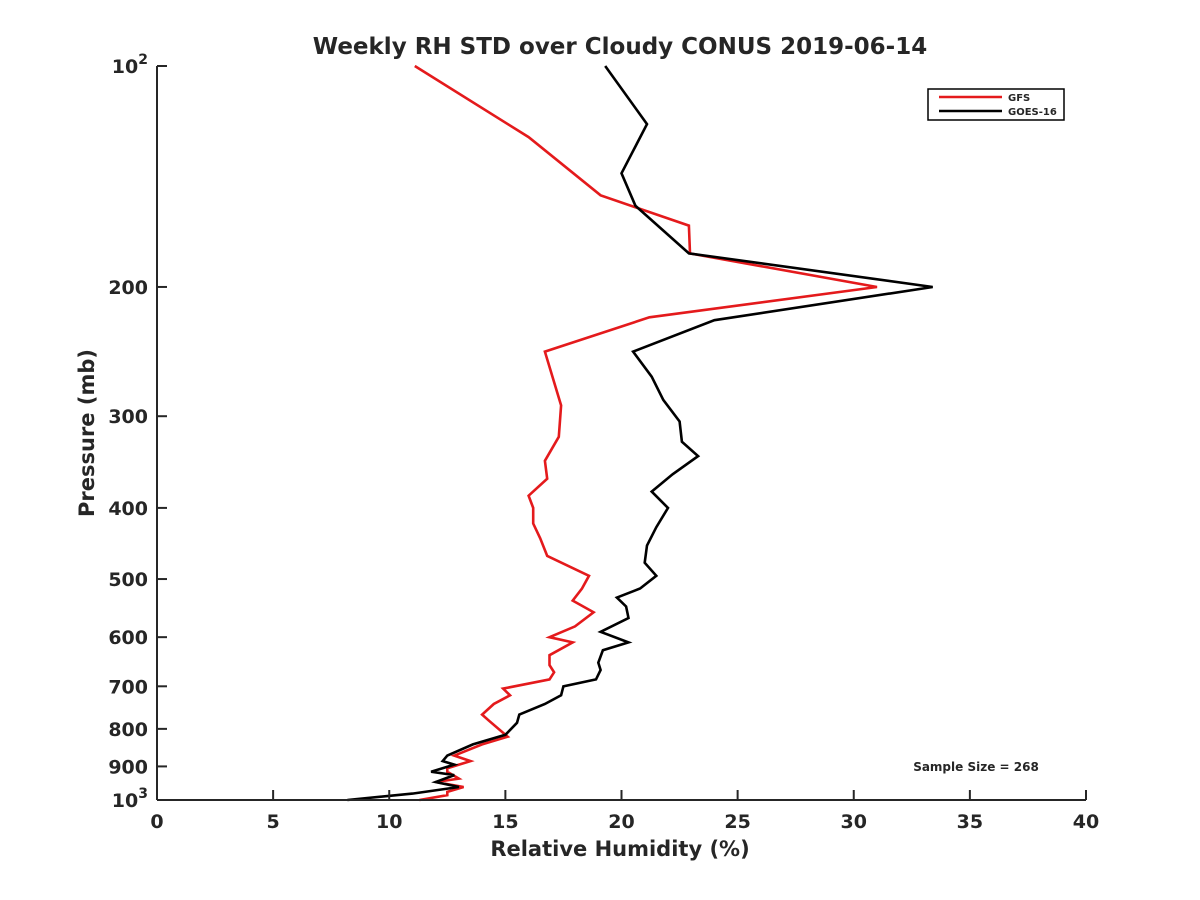 The height and width of the screenshot is (900, 1200). What do you see at coordinates (505, 822) in the screenshot?
I see `x-tick-label: 15` at bounding box center [505, 822].